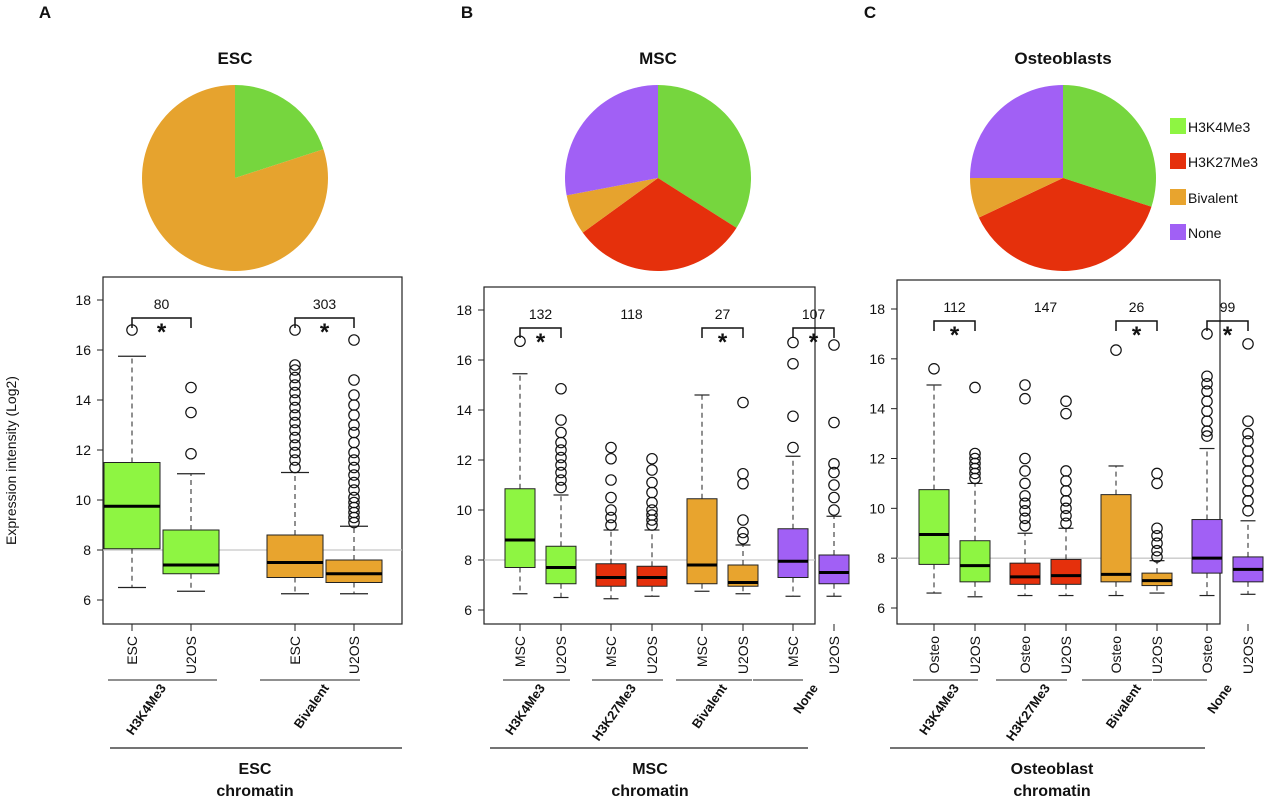 Image resolution: width=1280 pixels, height=802 pixels. I want to click on box-bivalent-osteo, so click(1116, 470).